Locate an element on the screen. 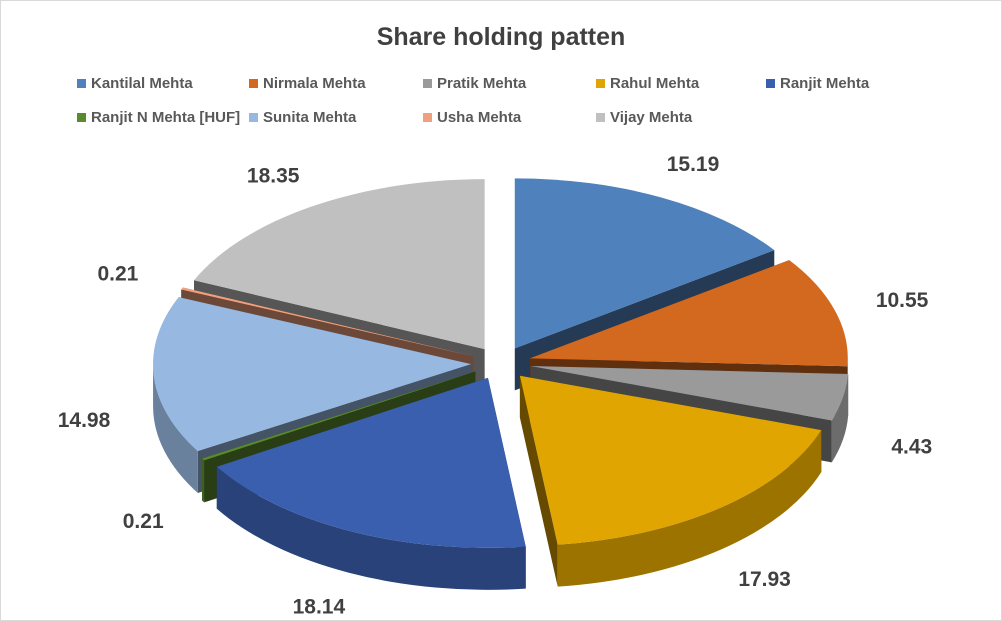 This screenshot has height=621, width=1002. data-label-rahul-mehta: 17.93 is located at coordinates (764, 579).